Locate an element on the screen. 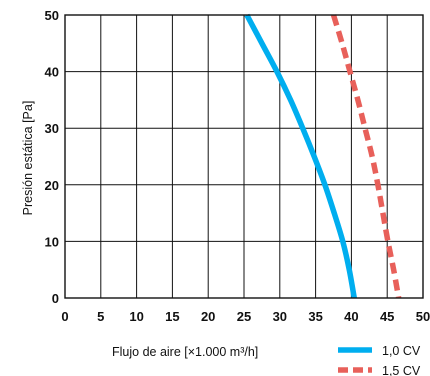  legend-label-1-0-cv: 1,0 CV is located at coordinates (401, 351).